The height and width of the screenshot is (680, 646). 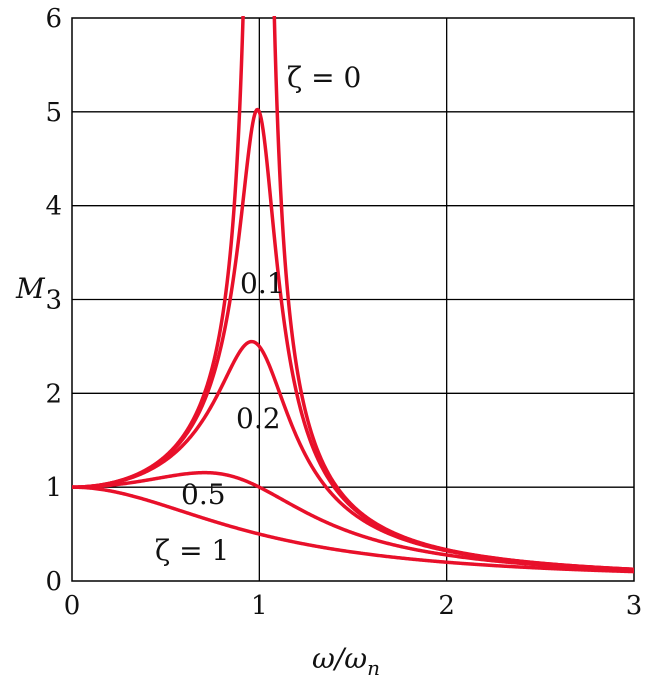 I want to click on x-tick-label-3: 3, so click(x=634, y=606).